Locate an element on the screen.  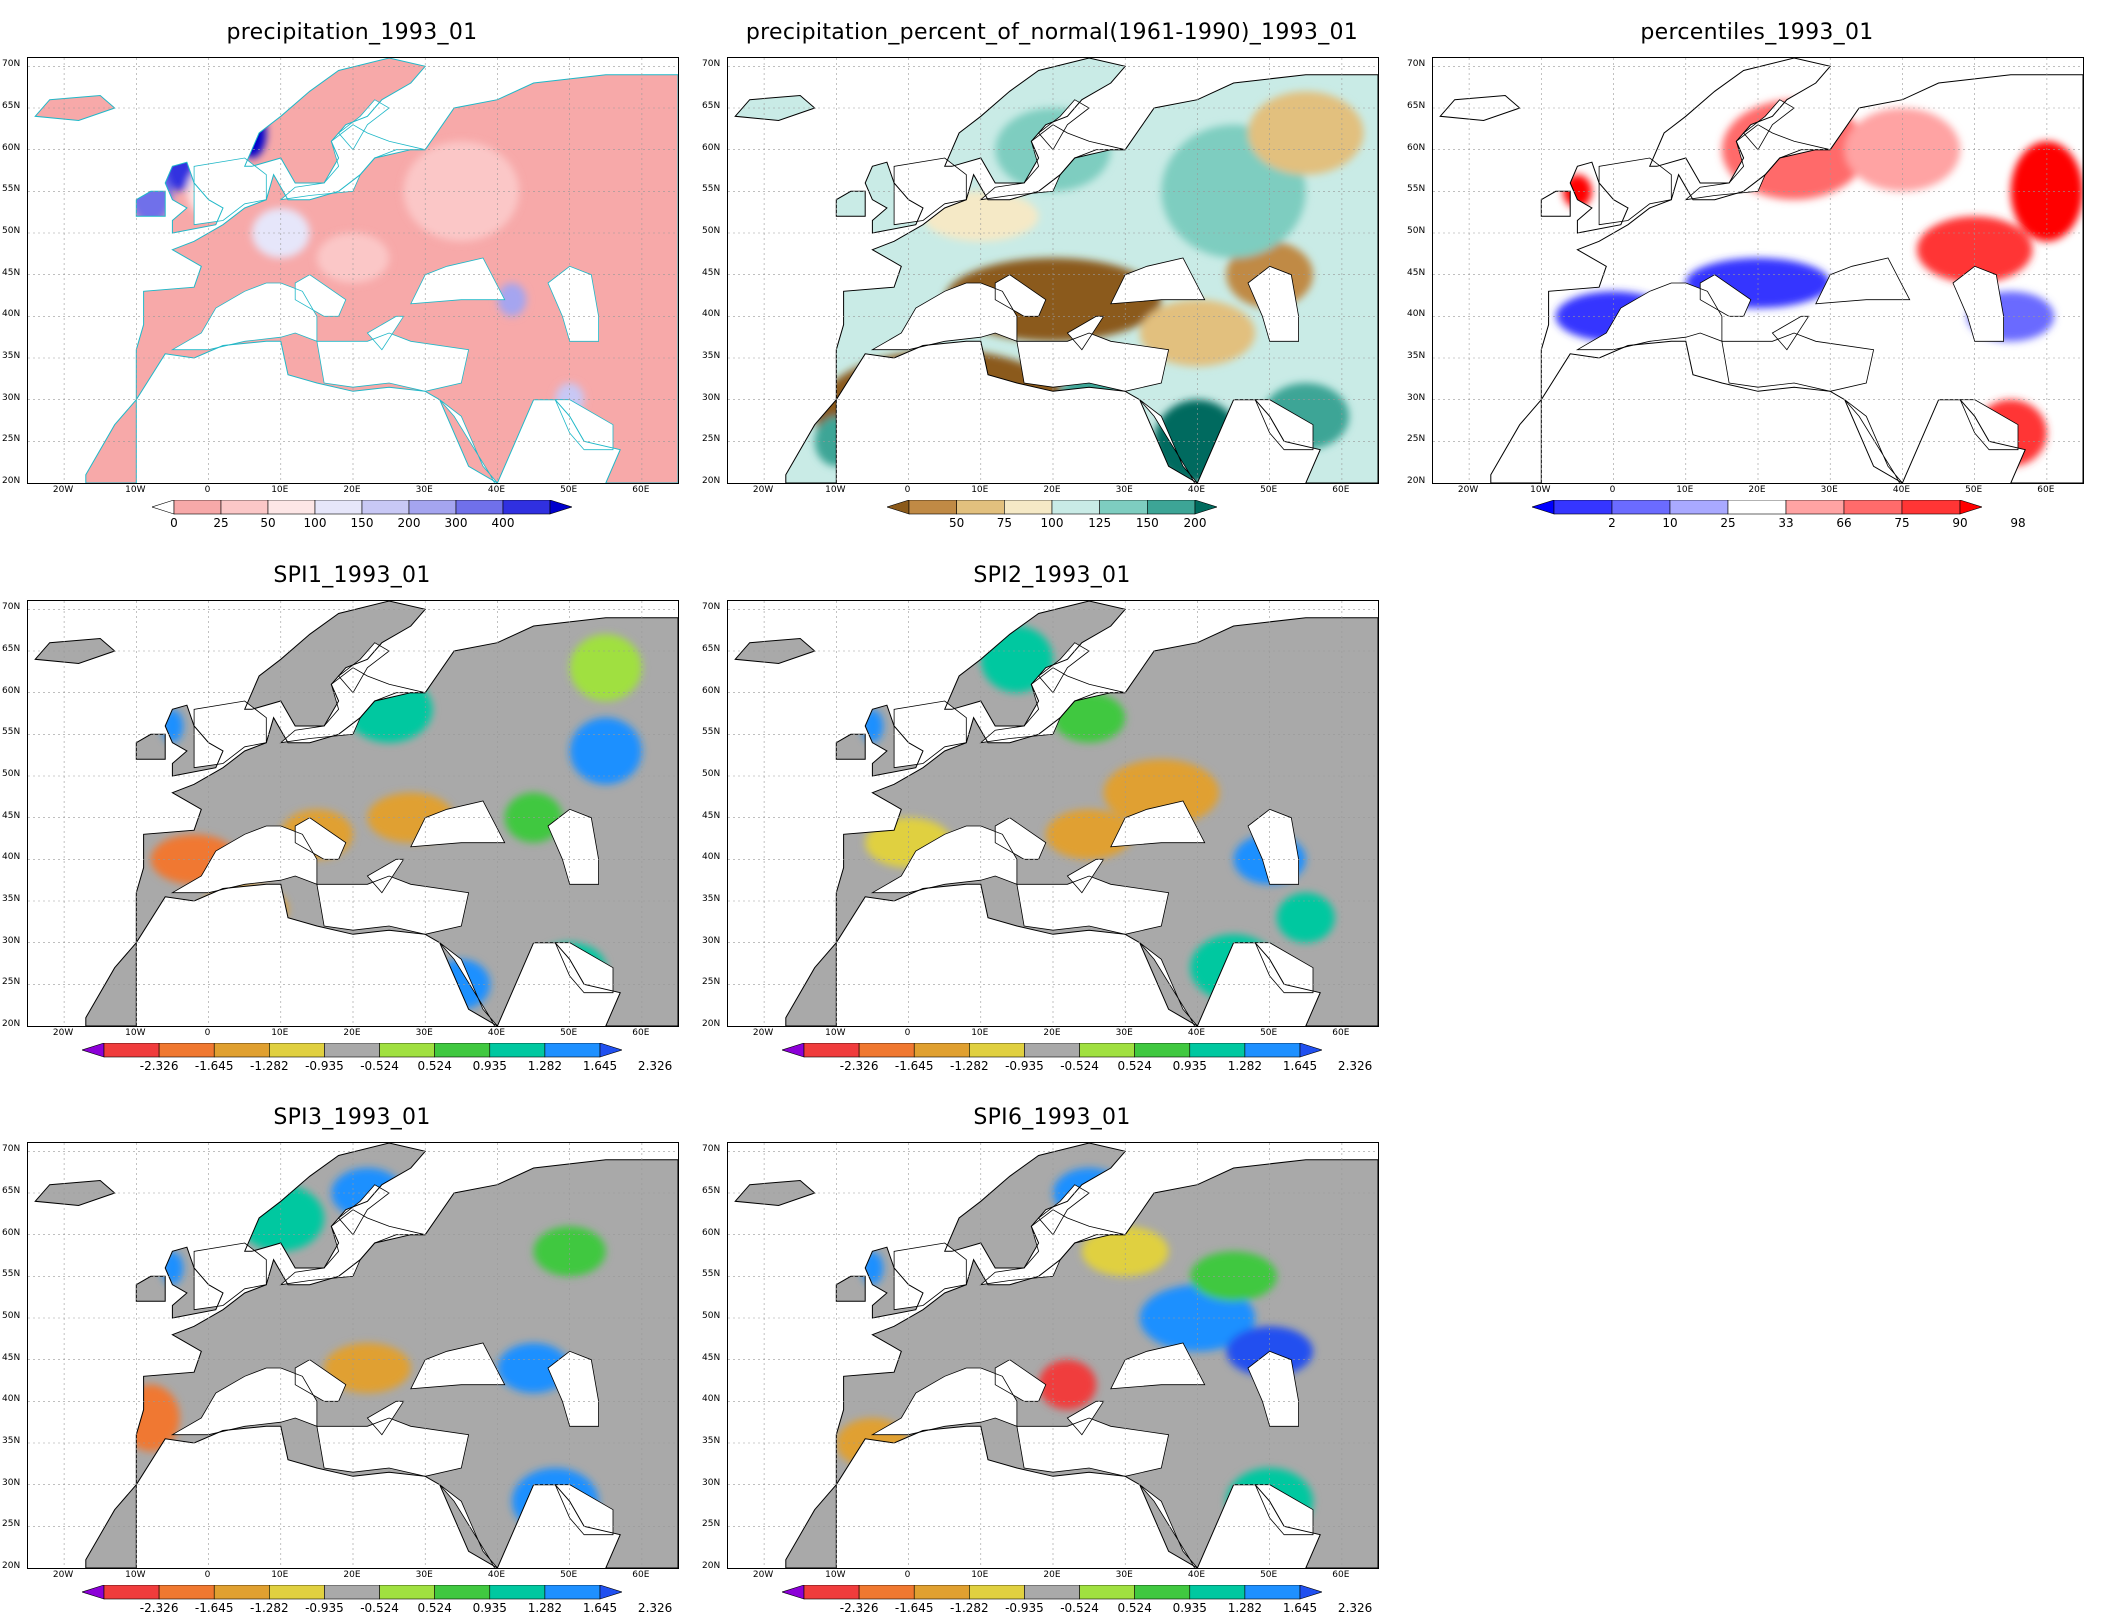
spi3-map-svg is located at coordinates (353, 1355).